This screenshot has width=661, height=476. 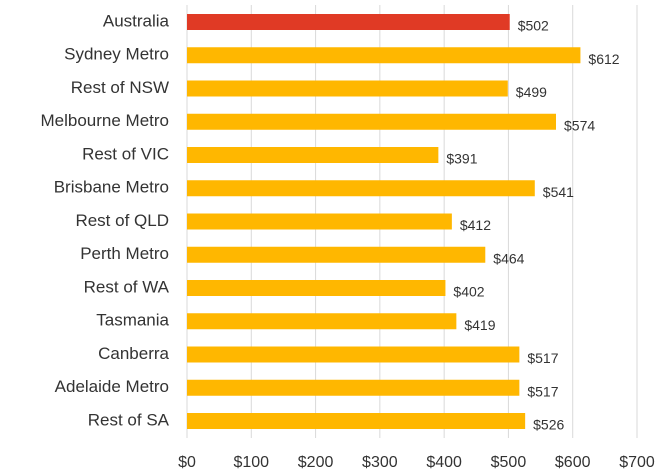 I want to click on value-label: $391, so click(x=461, y=159).